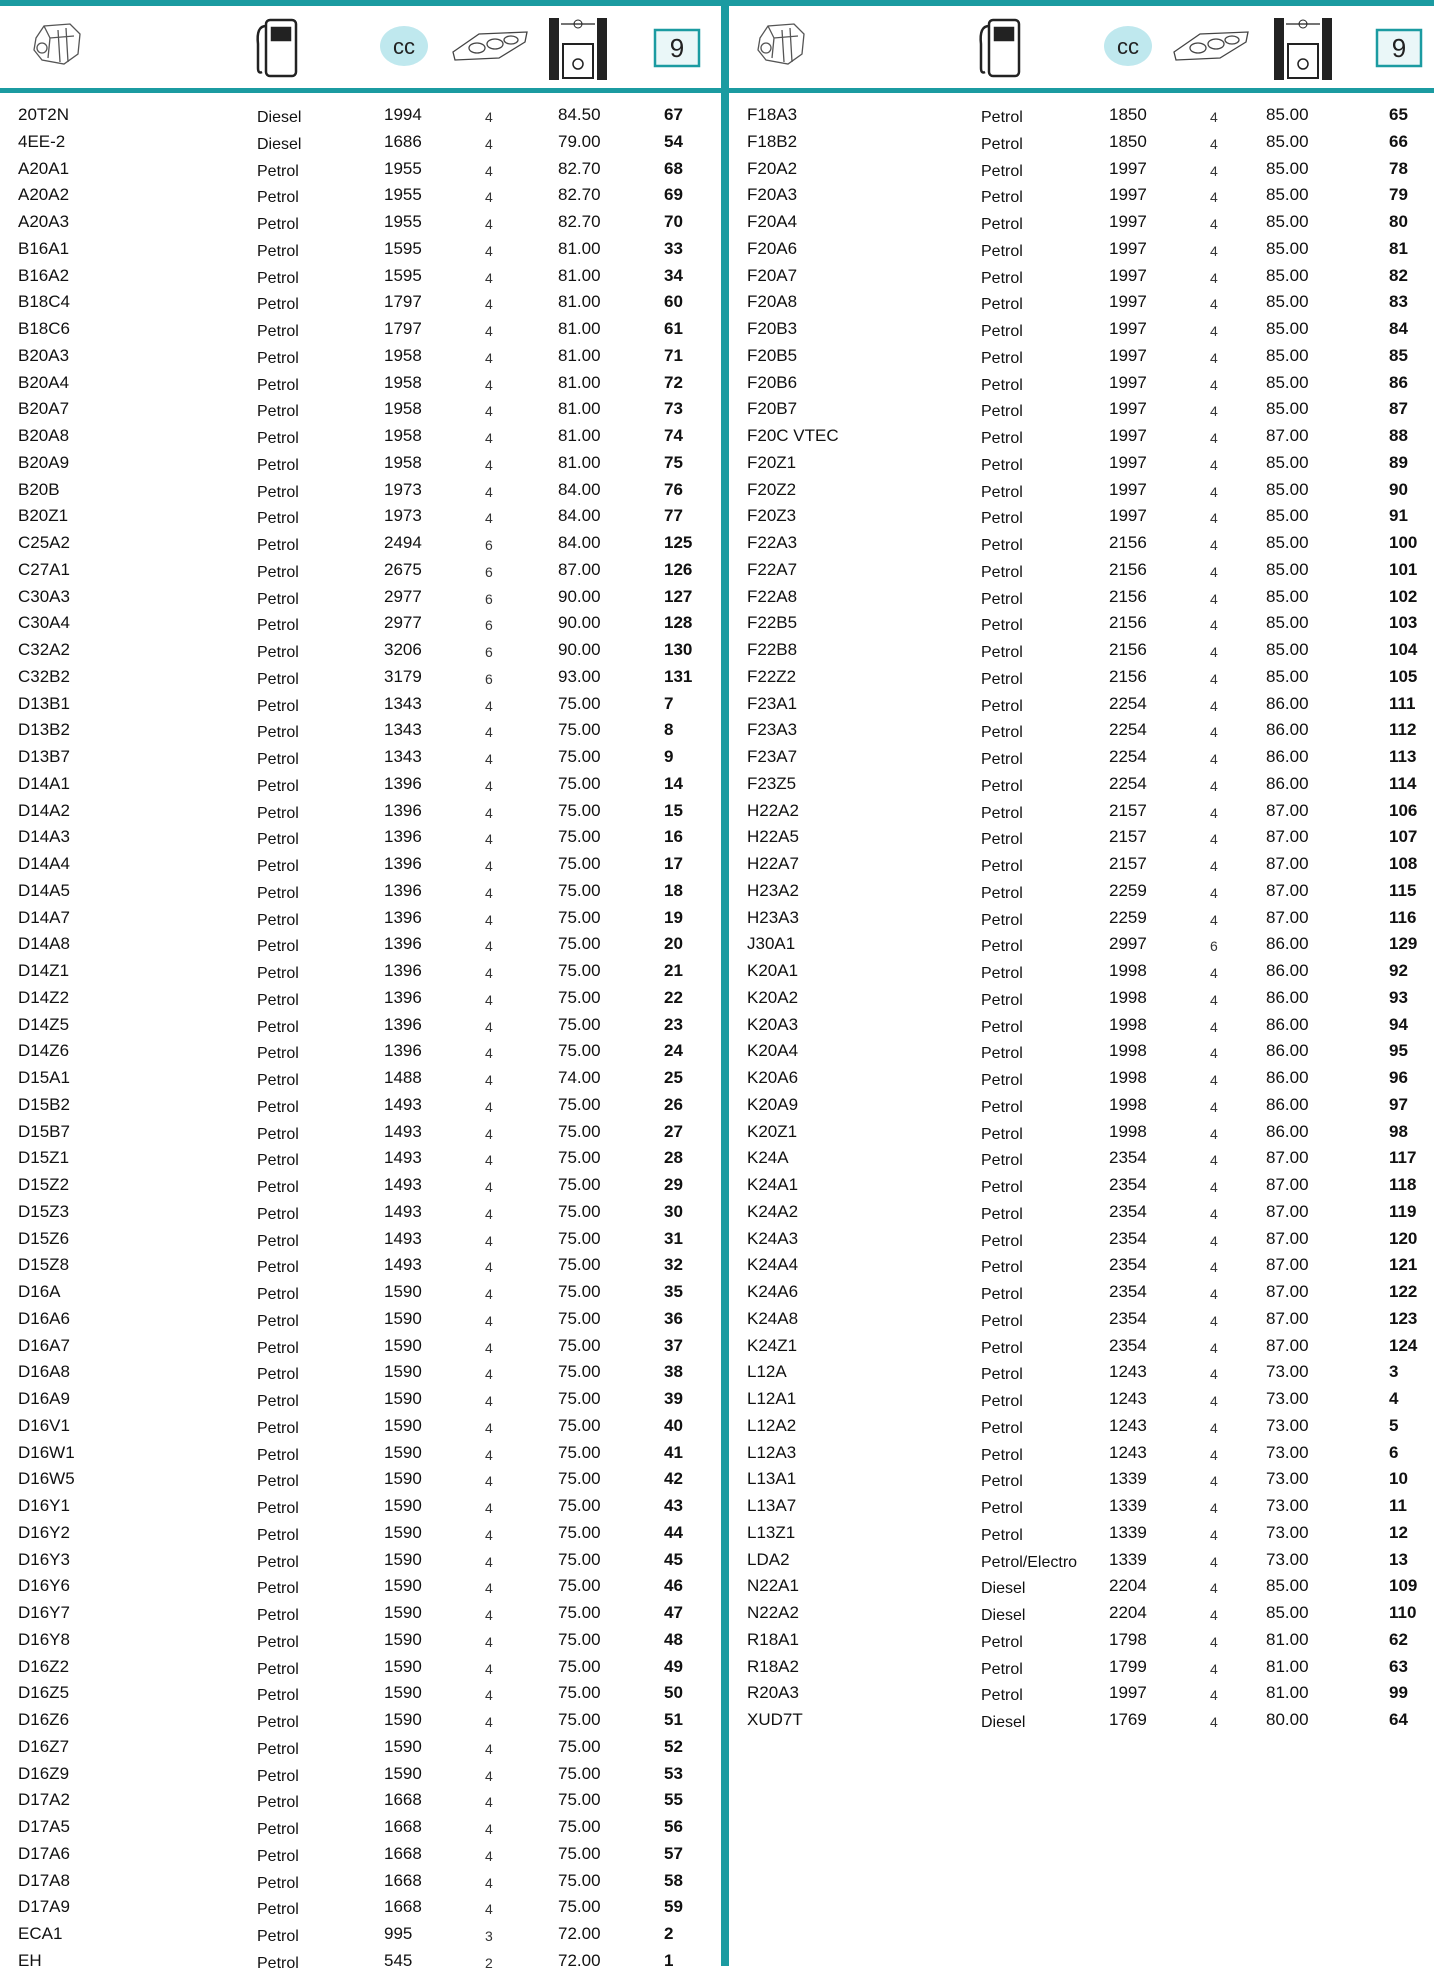 This screenshot has width=1434, height=1977. Describe the element at coordinates (44, 1800) in the screenshot. I see `engine-code: D17A2` at that location.